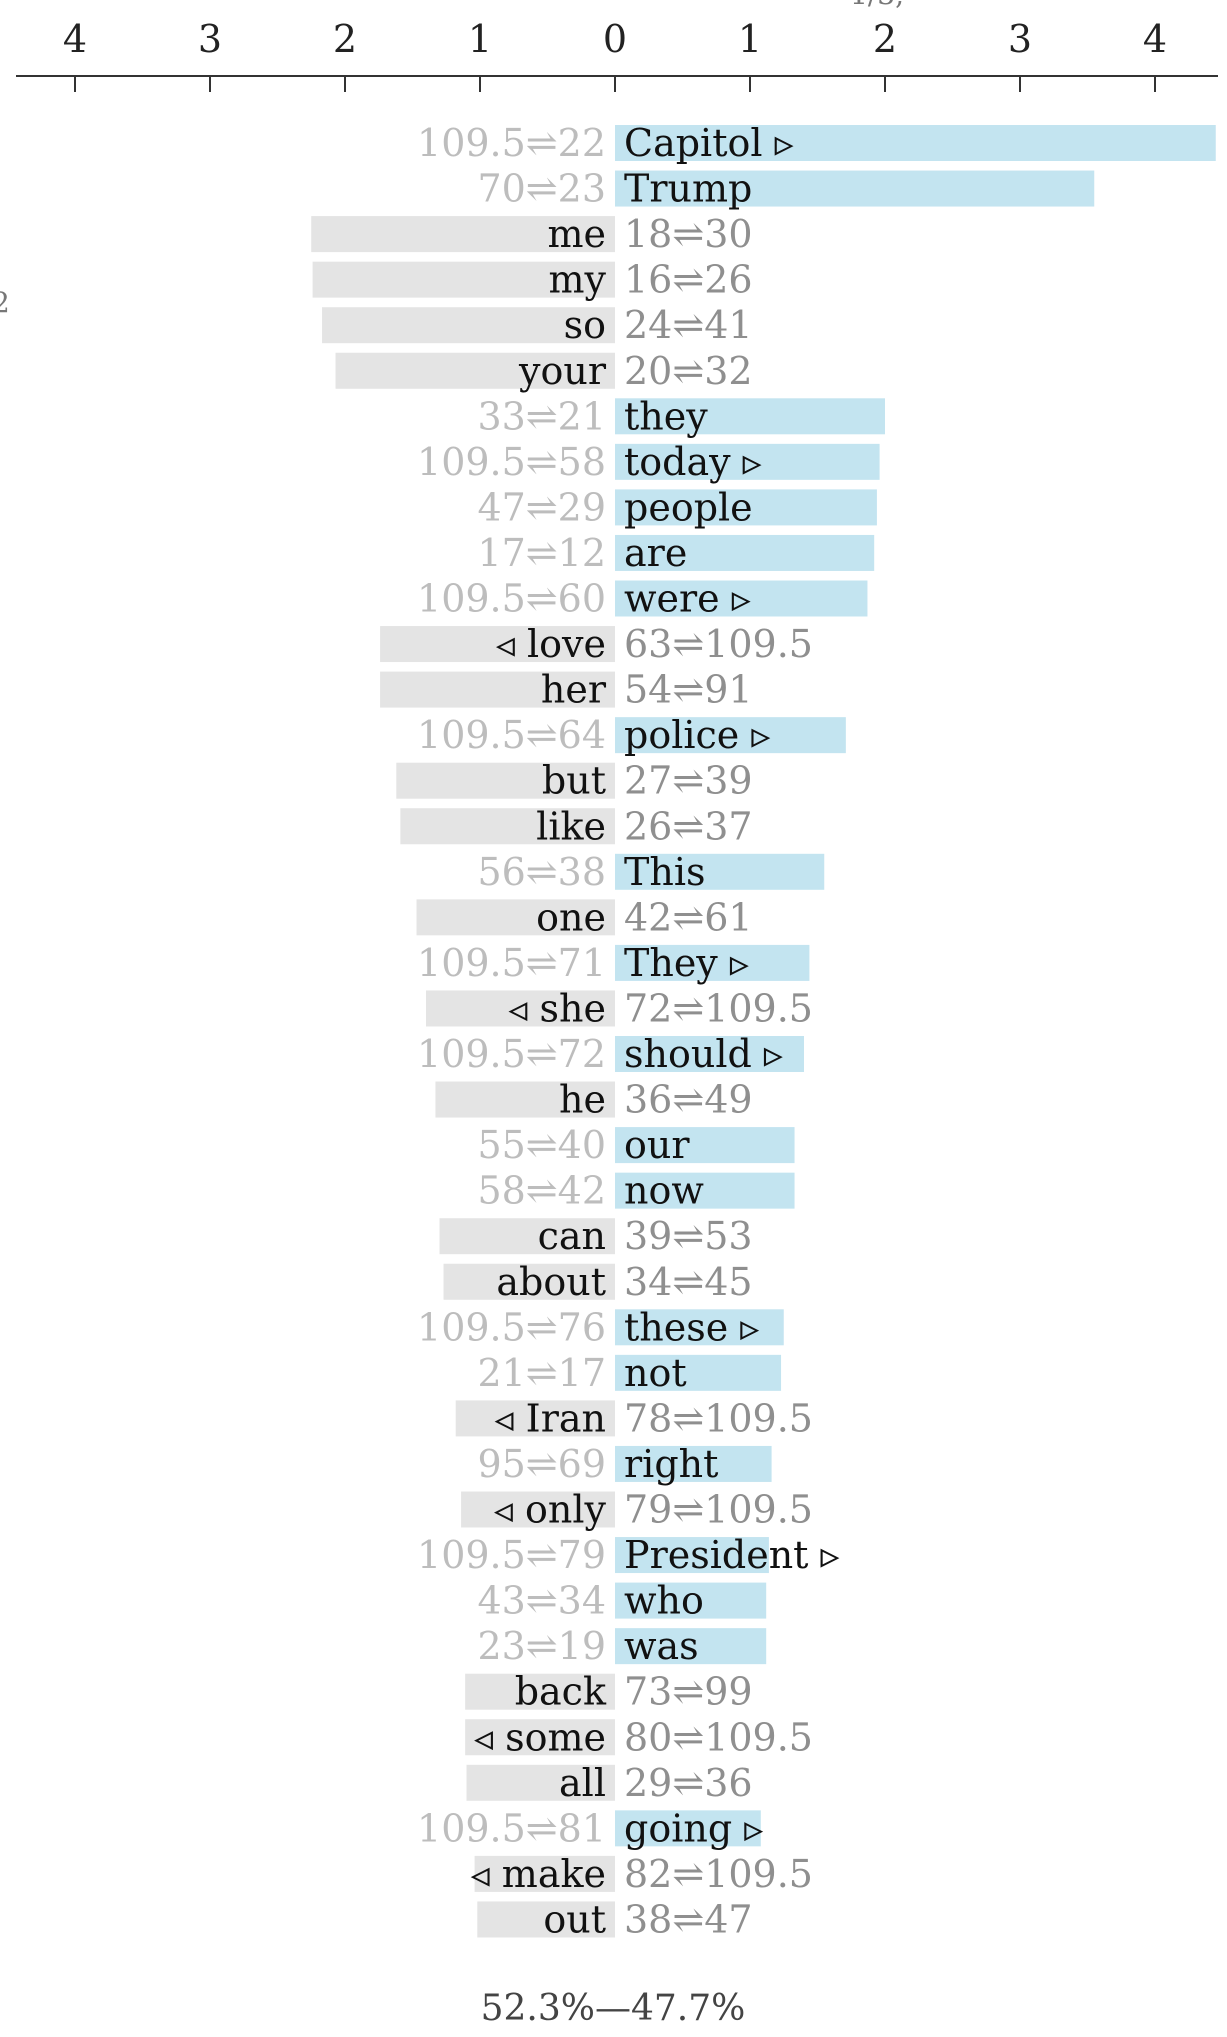 This screenshot has width=1227, height=2037. I want to click on bar-are, so click(745, 552).